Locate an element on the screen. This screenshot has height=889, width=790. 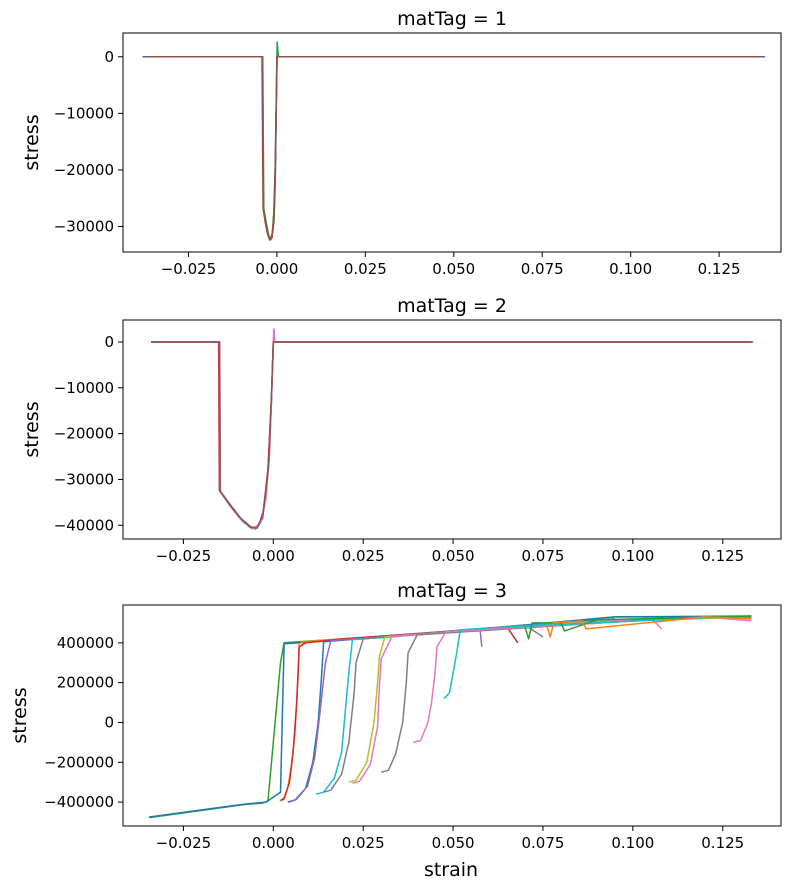
y-tick-label: 400000 is located at coordinates (85, 643).